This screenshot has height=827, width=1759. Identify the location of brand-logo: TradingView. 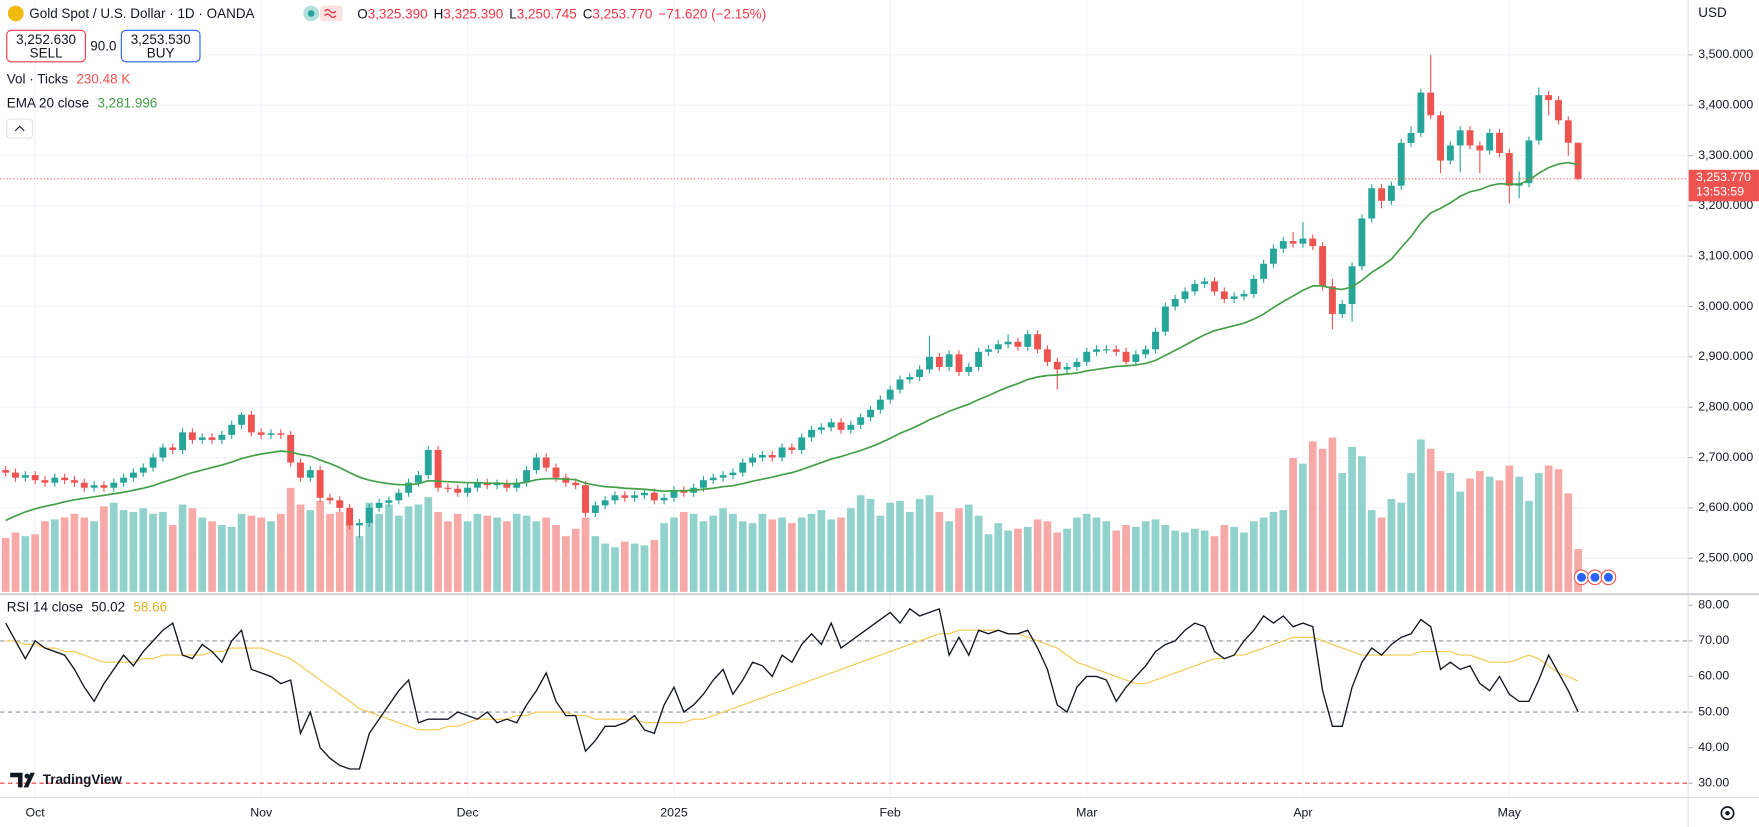
(66, 780).